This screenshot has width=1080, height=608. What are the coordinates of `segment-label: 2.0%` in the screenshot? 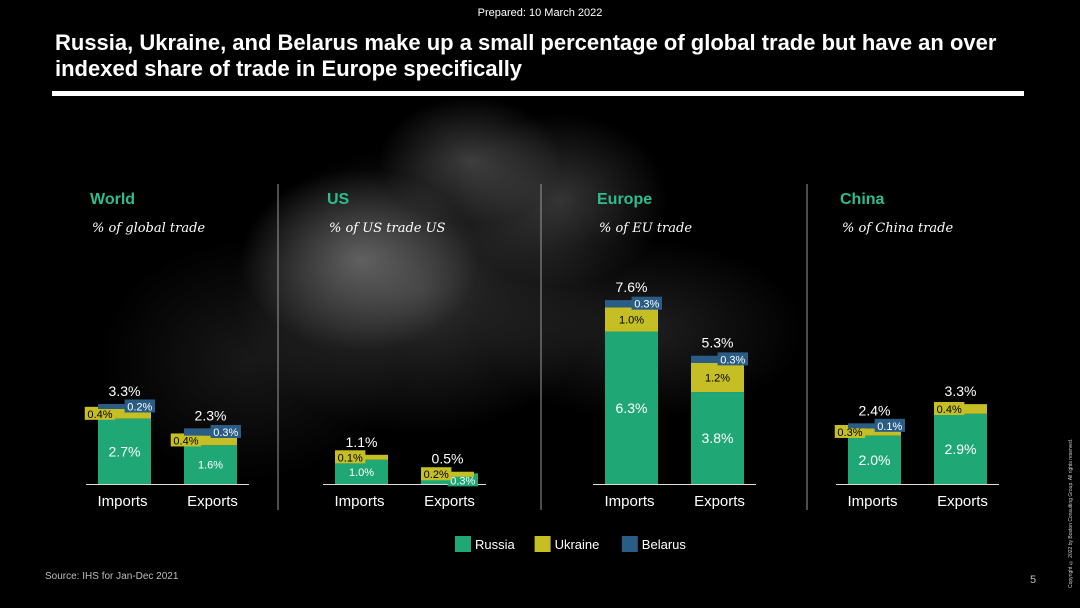 It's located at (875, 460).